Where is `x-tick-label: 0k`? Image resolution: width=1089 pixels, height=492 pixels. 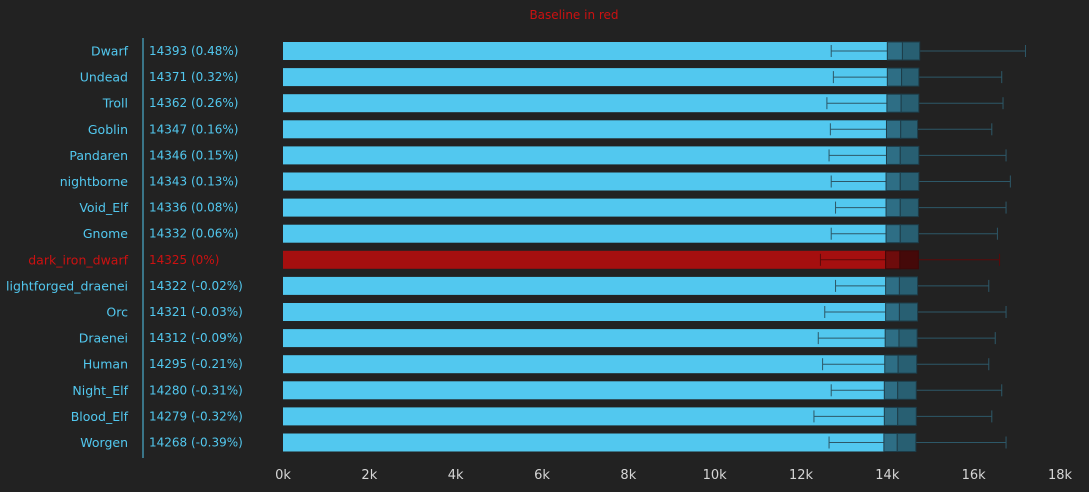
x-tick-label: 0k is located at coordinates (283, 475).